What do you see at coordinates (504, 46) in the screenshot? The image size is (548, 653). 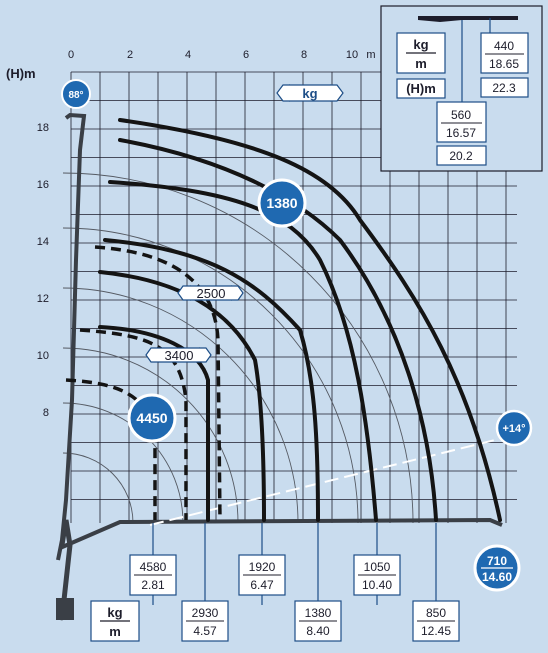 I see `legend-upper-kg: 440` at bounding box center [504, 46].